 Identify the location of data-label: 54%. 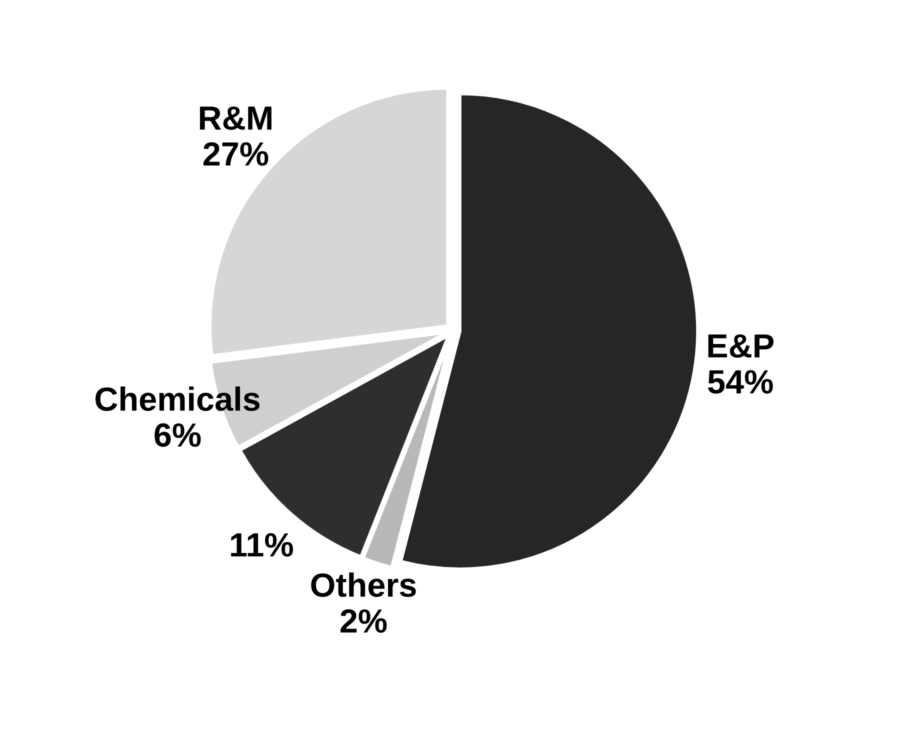
(740, 382).